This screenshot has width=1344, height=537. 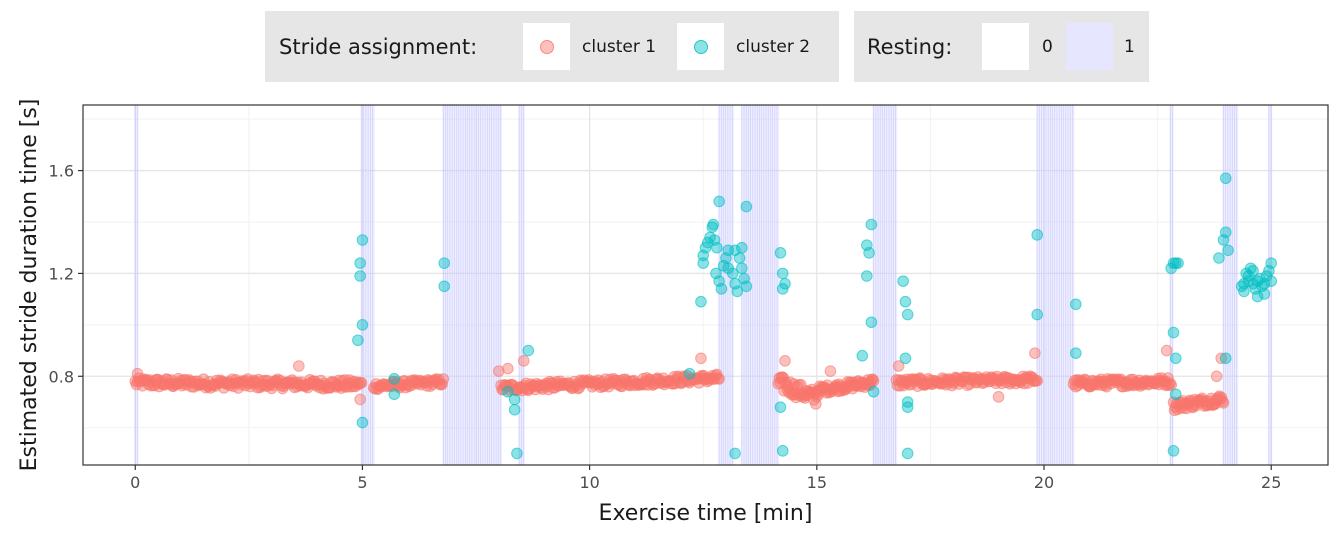 What do you see at coordinates (1047, 47) in the screenshot?
I see `resting-0-legend-label: 0` at bounding box center [1047, 47].